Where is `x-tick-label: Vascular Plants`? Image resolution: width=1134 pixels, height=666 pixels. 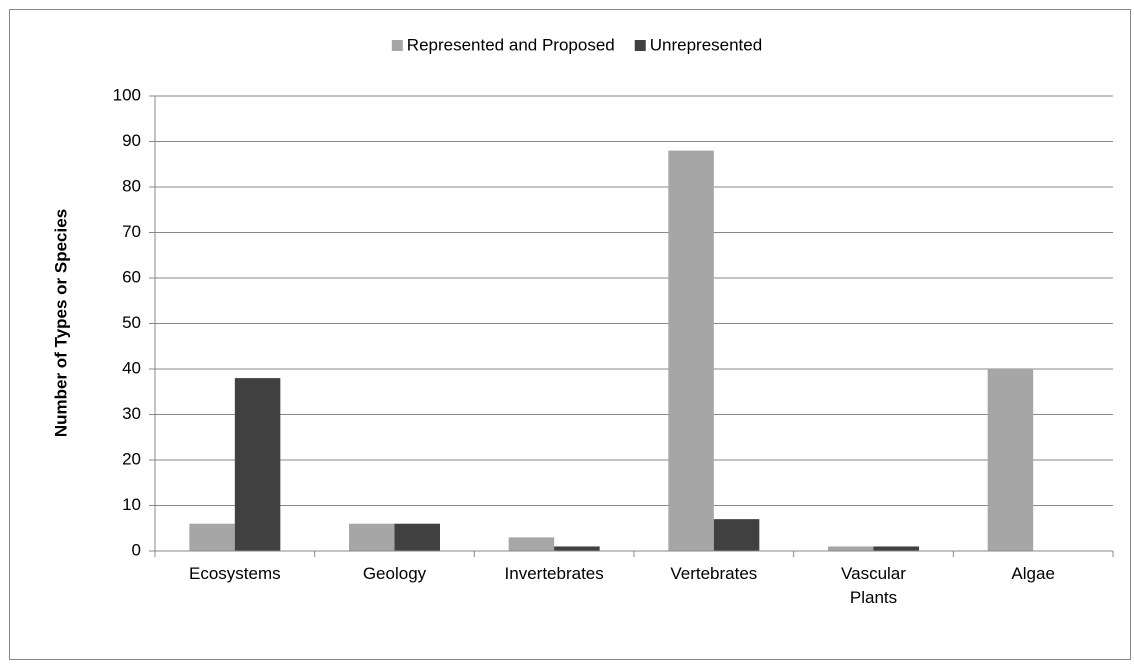
x-tick-label: Vascular Plants is located at coordinates (873, 585).